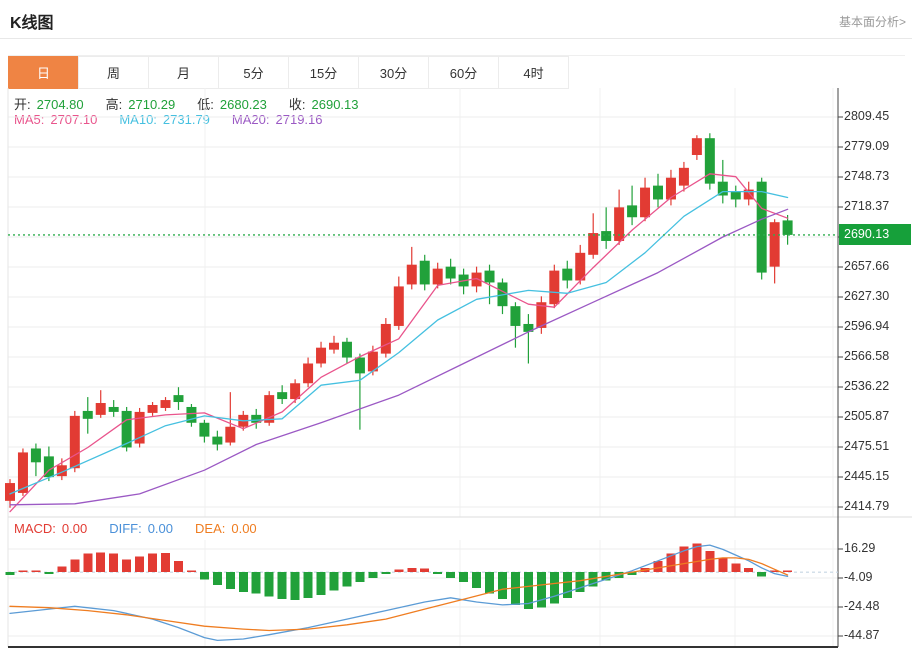  Describe the element at coordinates (867, 265) in the screenshot. I see `price-tick-label: 2657.66` at that location.